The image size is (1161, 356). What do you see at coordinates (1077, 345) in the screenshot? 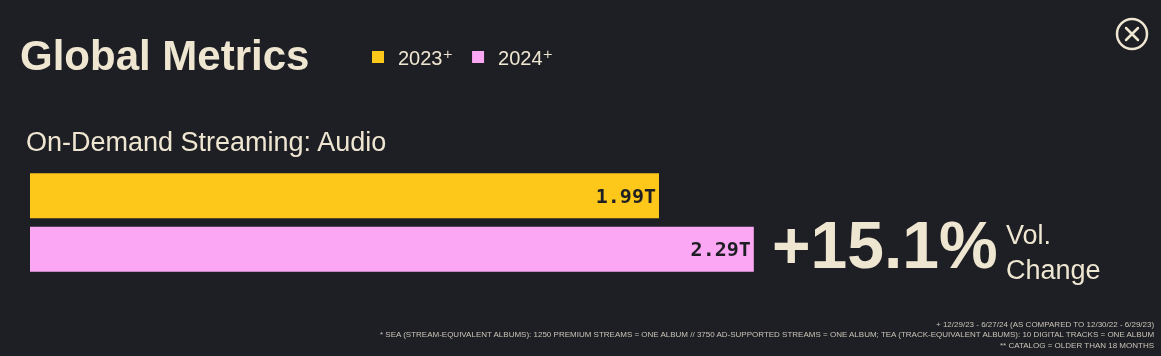
I see `text: ** CATALOG = OLDER THAN 18 MONTHS` at bounding box center [1077, 345].